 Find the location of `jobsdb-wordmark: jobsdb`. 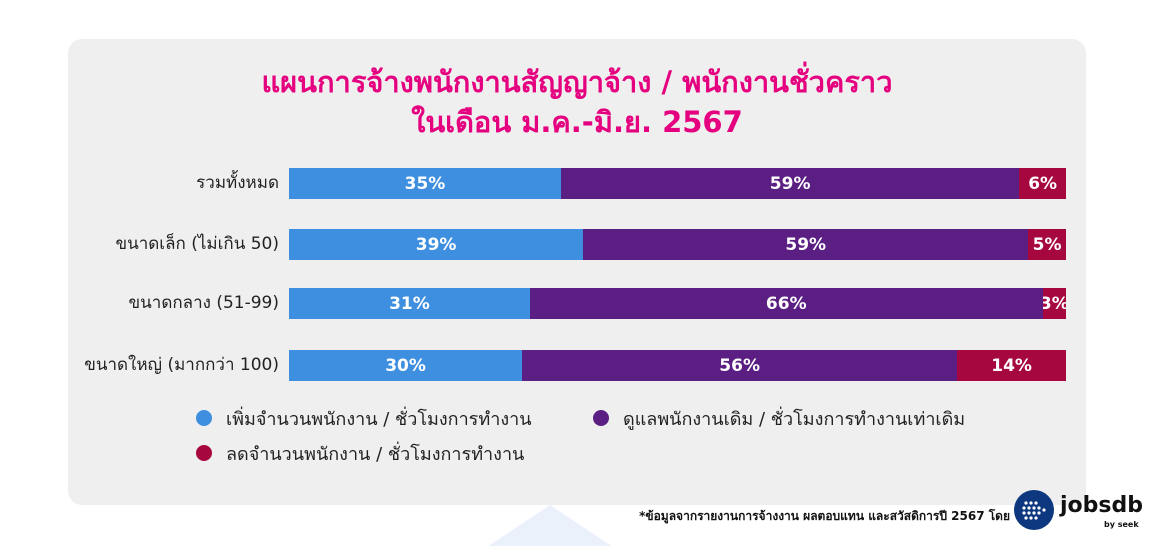

jobsdb-wordmark: jobsdb is located at coordinates (1101, 505).